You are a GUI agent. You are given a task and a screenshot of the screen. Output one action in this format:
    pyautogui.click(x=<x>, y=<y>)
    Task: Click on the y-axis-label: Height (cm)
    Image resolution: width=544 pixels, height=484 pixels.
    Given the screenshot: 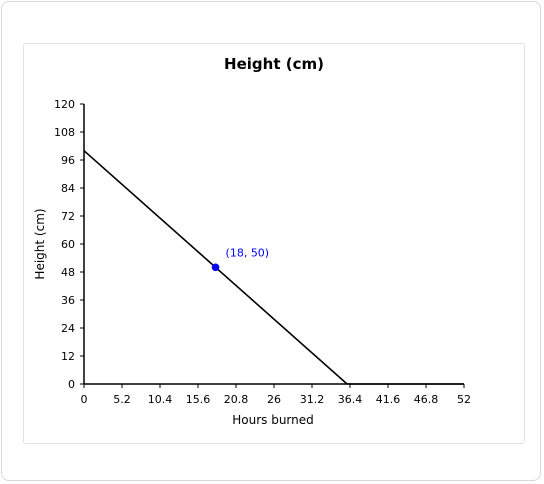 What is the action you would take?
    pyautogui.click(x=40, y=243)
    